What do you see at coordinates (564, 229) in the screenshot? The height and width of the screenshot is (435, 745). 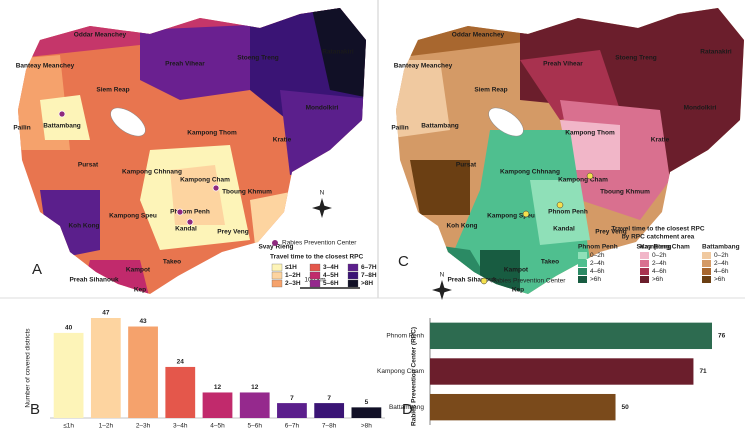 I see `province-label: Kandal` at bounding box center [564, 229].